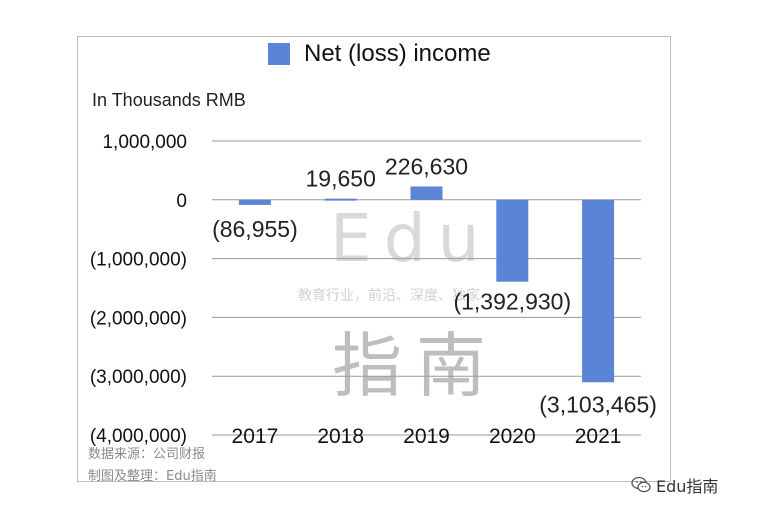 This screenshot has width=762, height=518. What do you see at coordinates (181, 201) in the screenshot?
I see `y-tick-label: 0` at bounding box center [181, 201].